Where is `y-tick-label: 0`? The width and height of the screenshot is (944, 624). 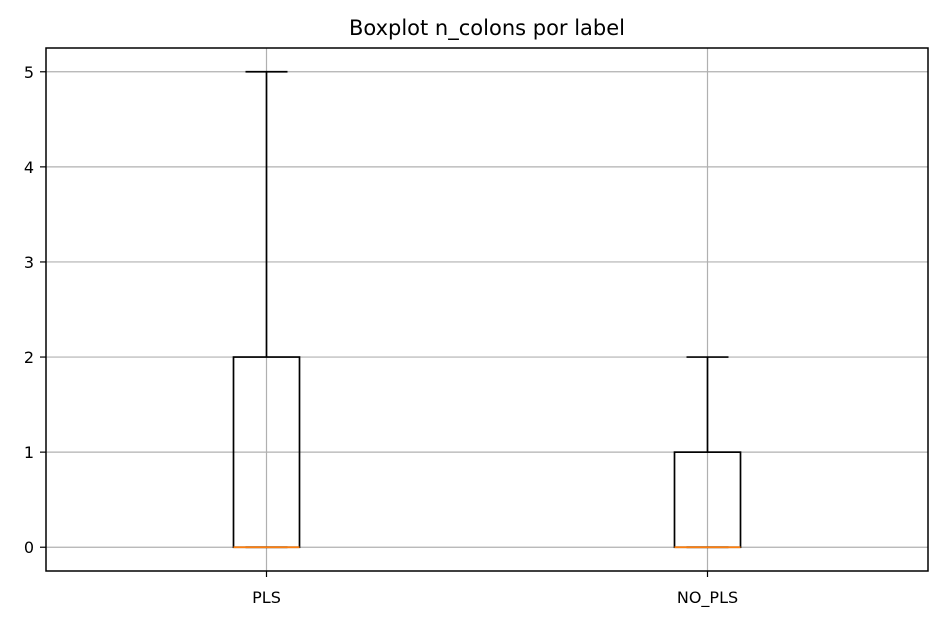
y-tick-label: 0 is located at coordinates (29, 547).